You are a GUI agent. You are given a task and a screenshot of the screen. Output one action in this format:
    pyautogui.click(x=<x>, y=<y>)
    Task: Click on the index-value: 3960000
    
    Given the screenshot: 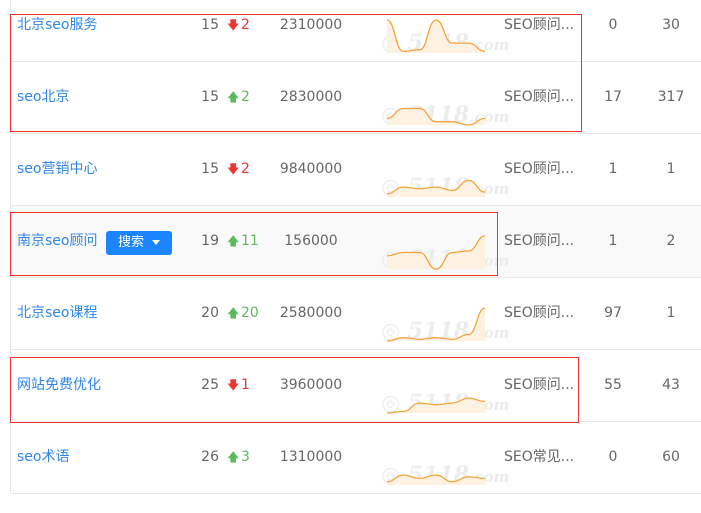 What is the action you would take?
    pyautogui.click(x=311, y=385)
    